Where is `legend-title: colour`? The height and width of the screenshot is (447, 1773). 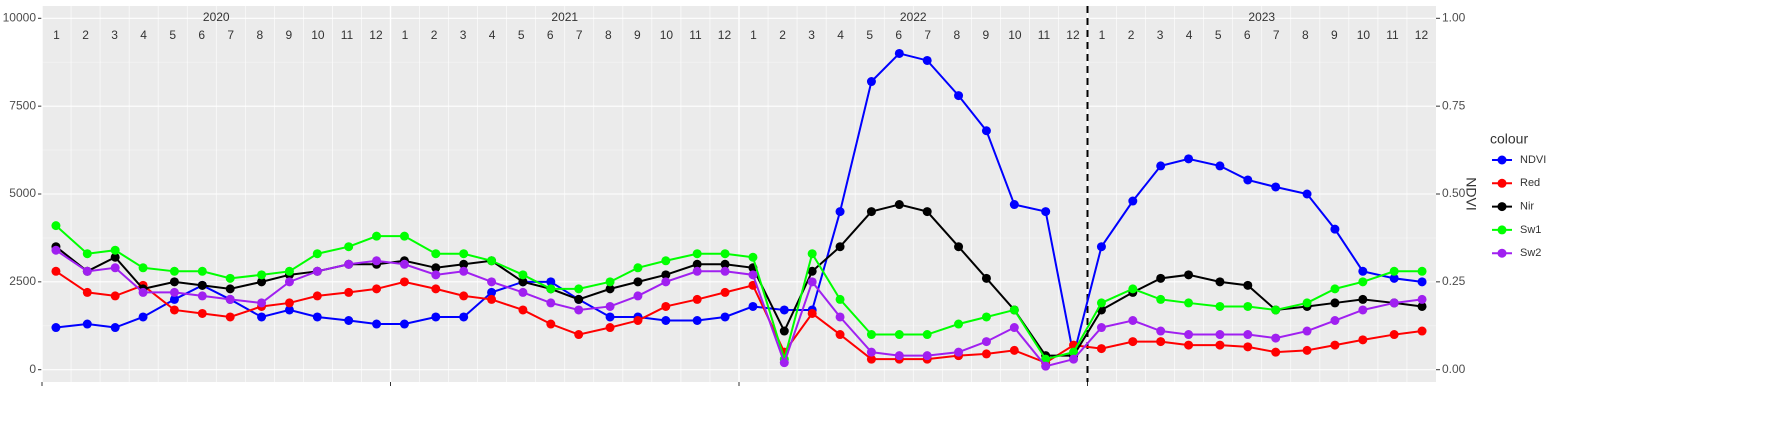
legend-title: colour is located at coordinates (1509, 139).